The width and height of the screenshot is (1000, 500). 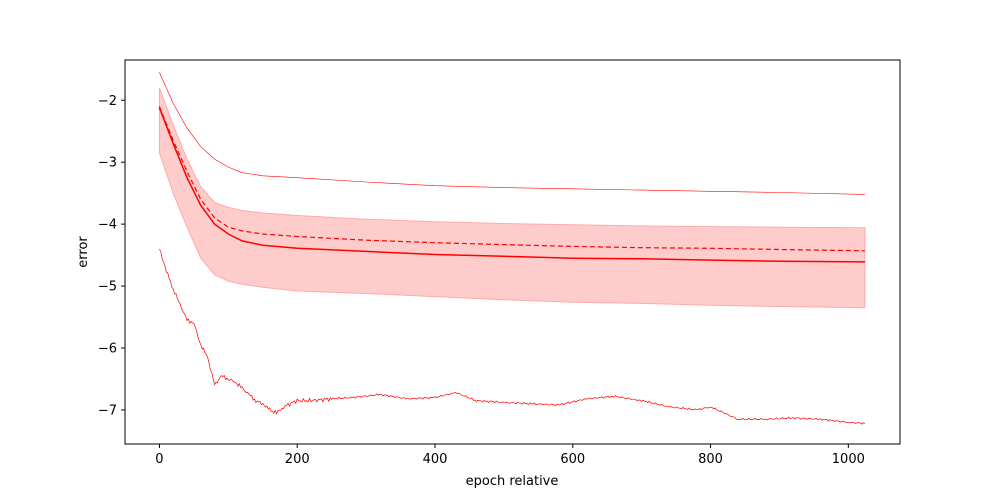 What do you see at coordinates (572, 459) in the screenshot?
I see `x-tick-label: 600` at bounding box center [572, 459].